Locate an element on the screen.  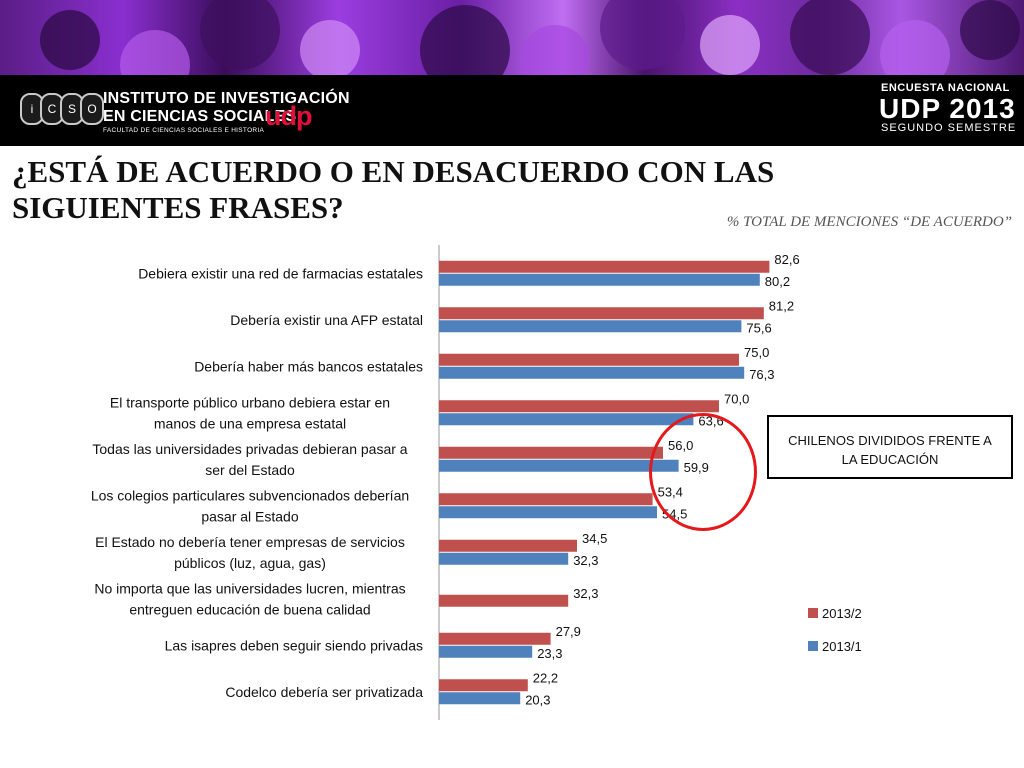
institute-name-line2: EN CIENCIAS SOCIALES is located at coordinates (200, 116).